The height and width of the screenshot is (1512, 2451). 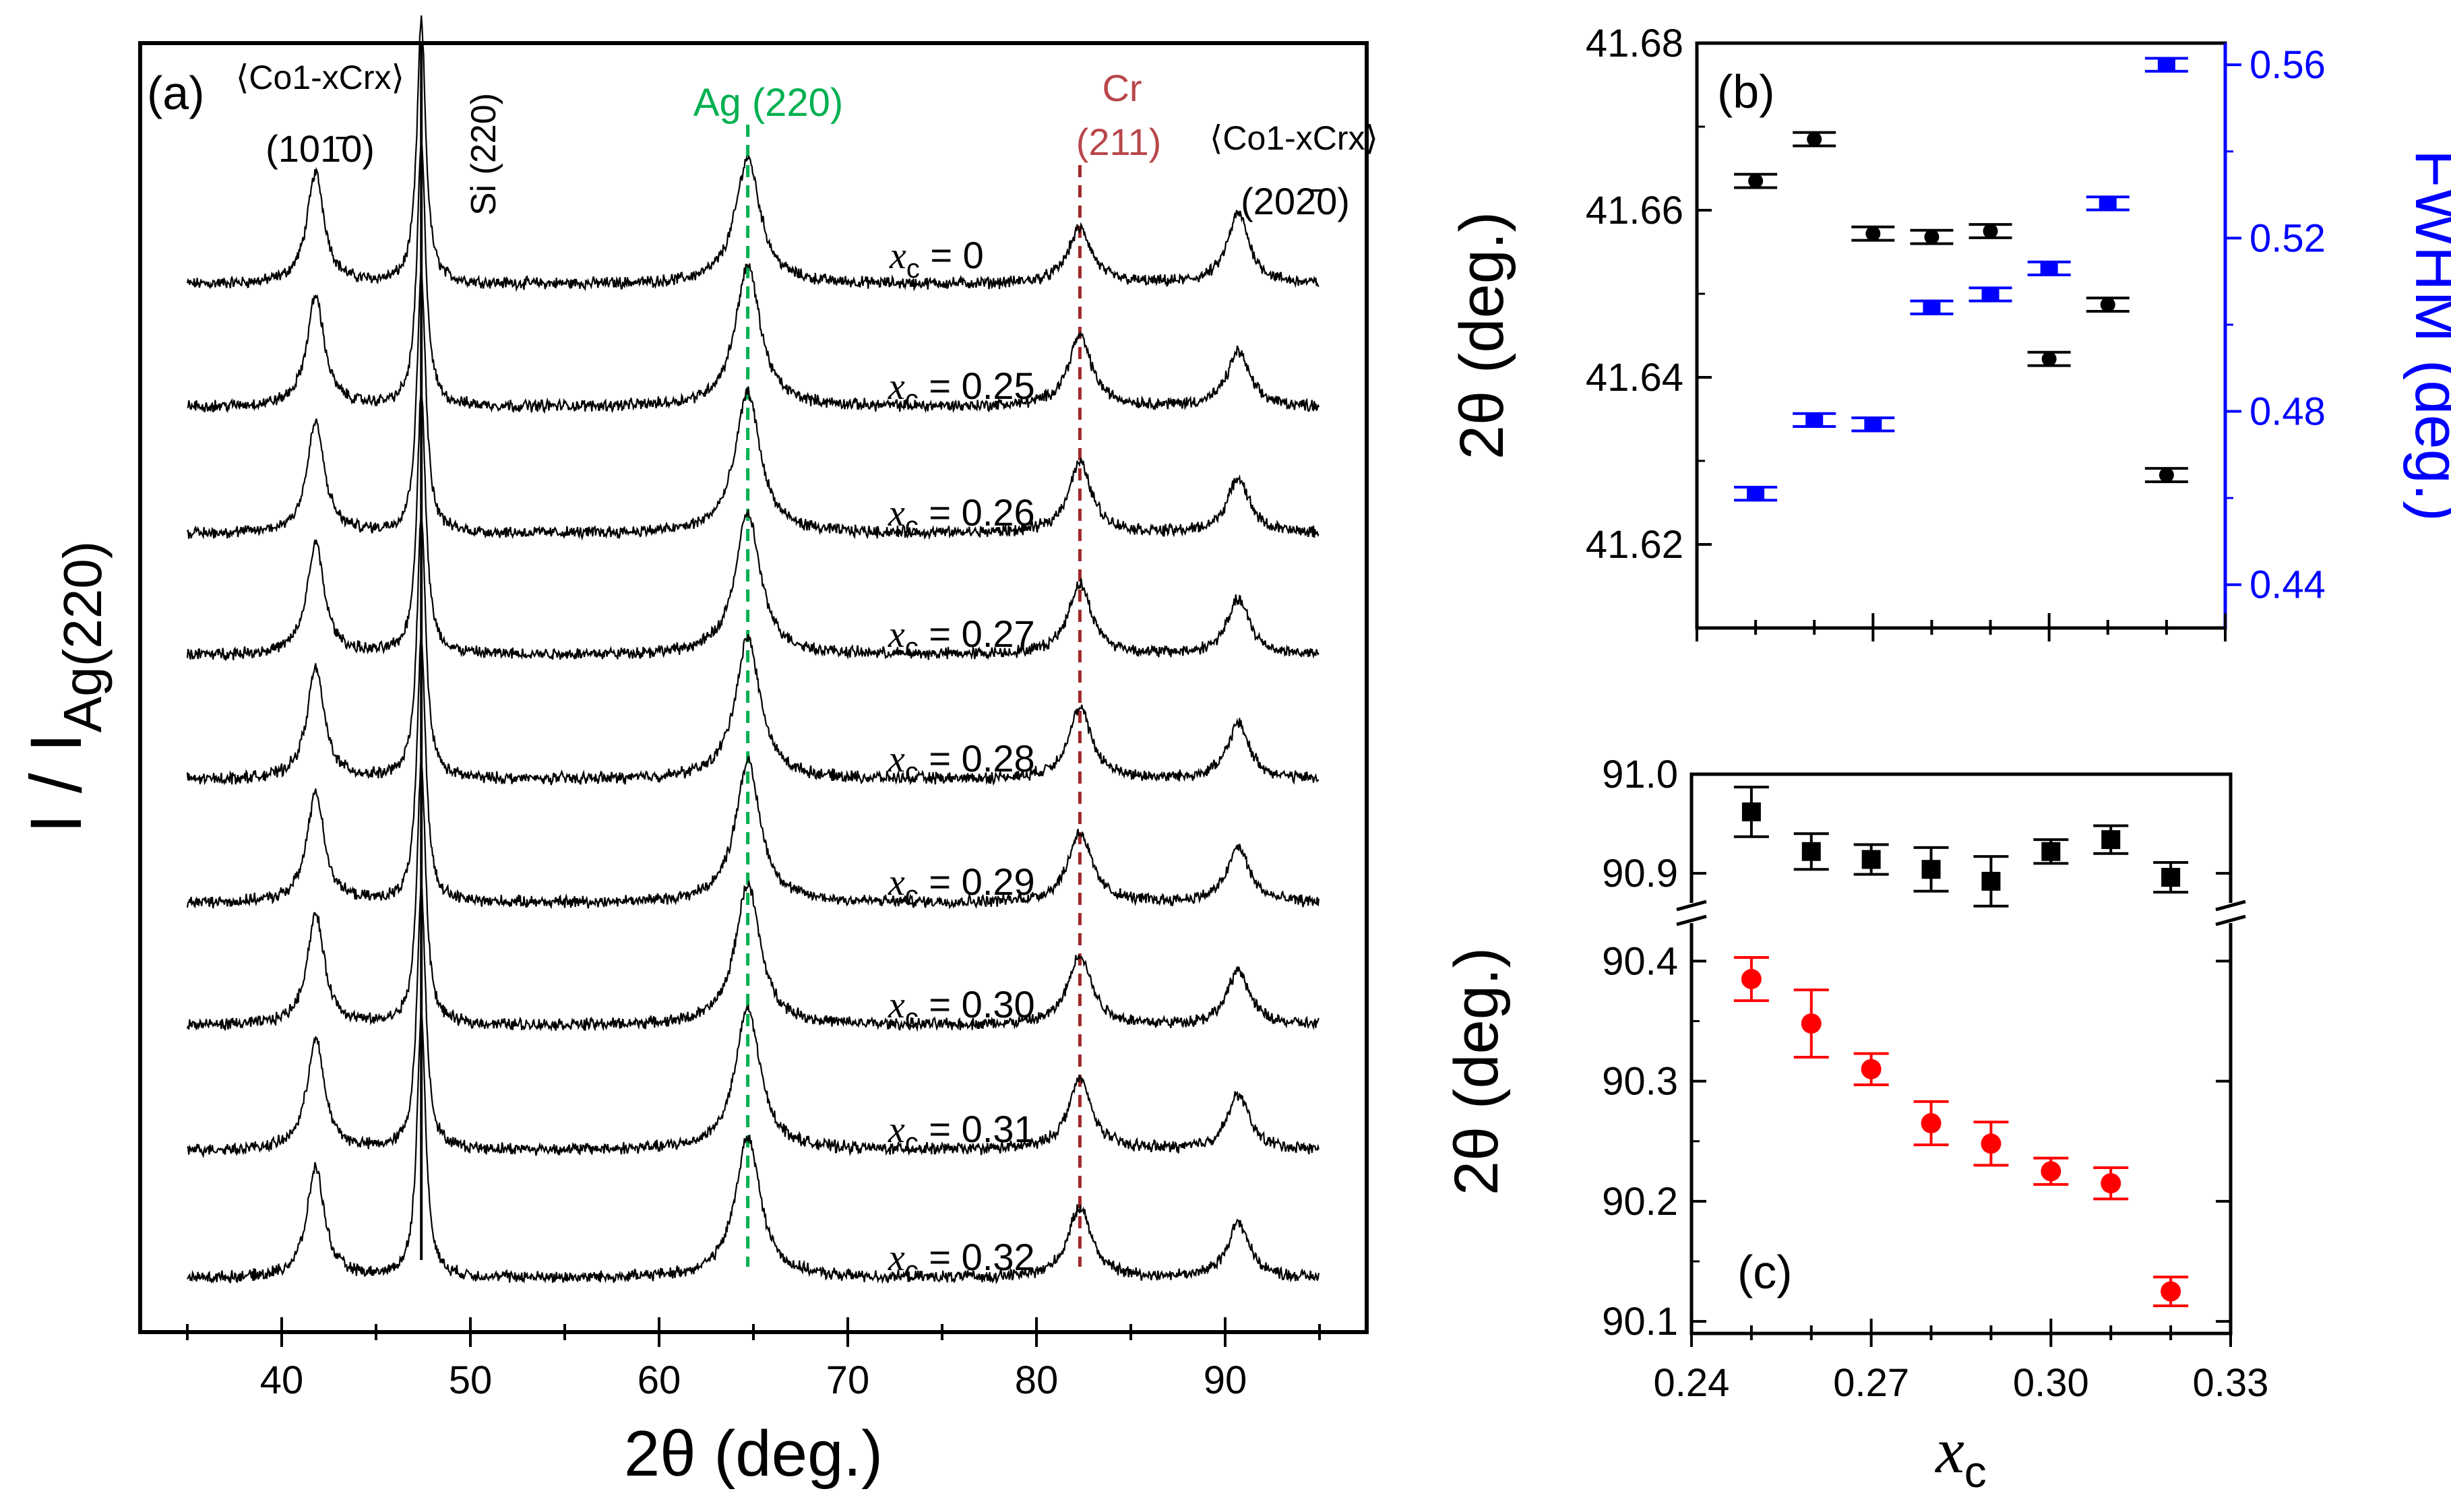 I want to click on svg-text: I / IAg(220), so click(x=64, y=688).